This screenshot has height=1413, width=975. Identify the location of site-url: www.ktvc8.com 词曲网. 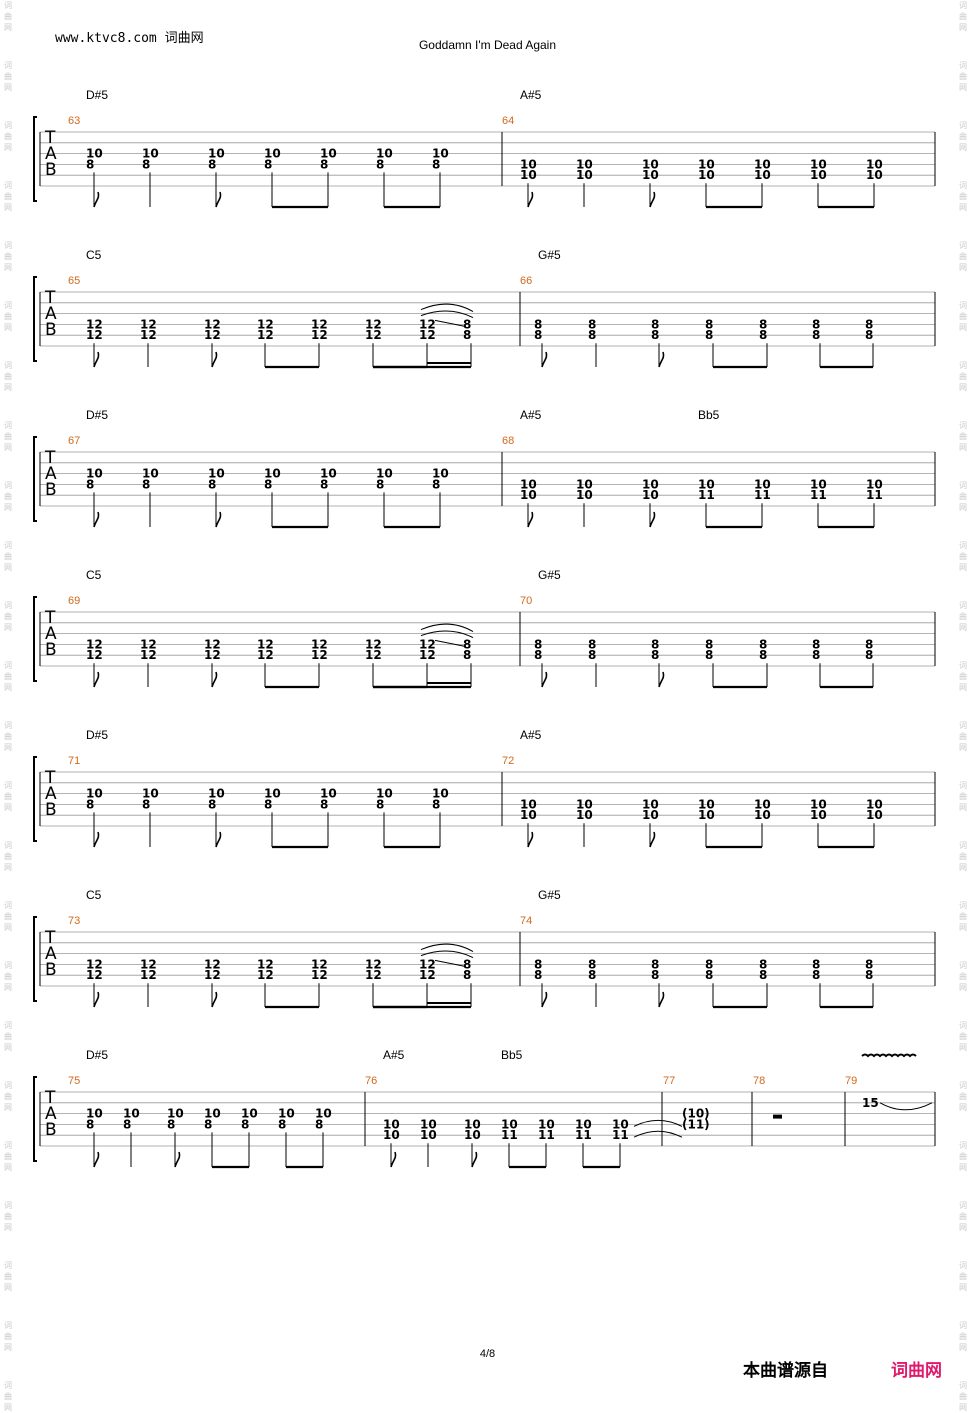
(129, 38).